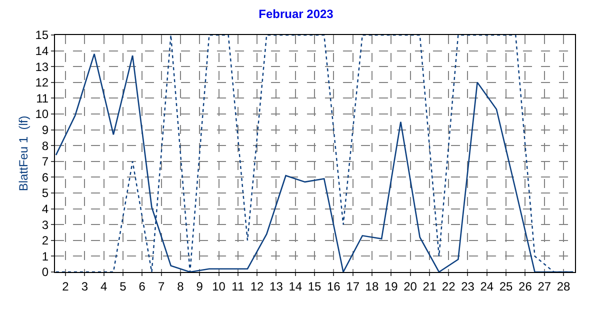 Image resolution: width=592 pixels, height=321 pixels. What do you see at coordinates (45, 177) in the screenshot?
I see `y-tick-label: 6` at bounding box center [45, 177].